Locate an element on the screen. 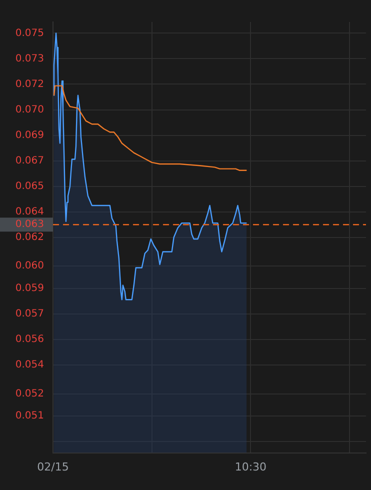 Image resolution: width=371 pixels, height=490 pixels. x-tick-label: 10:30 is located at coordinates (250, 467).